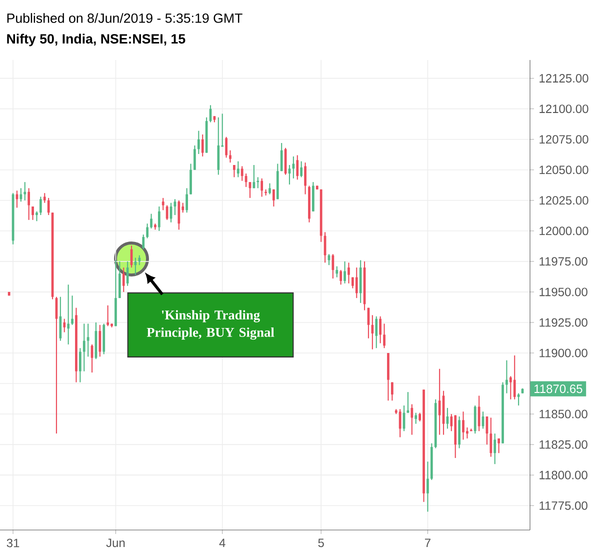 This screenshot has width=600, height=558. Describe the element at coordinates (564, 200) in the screenshot. I see `y-tick-label: 12025.00` at that location.